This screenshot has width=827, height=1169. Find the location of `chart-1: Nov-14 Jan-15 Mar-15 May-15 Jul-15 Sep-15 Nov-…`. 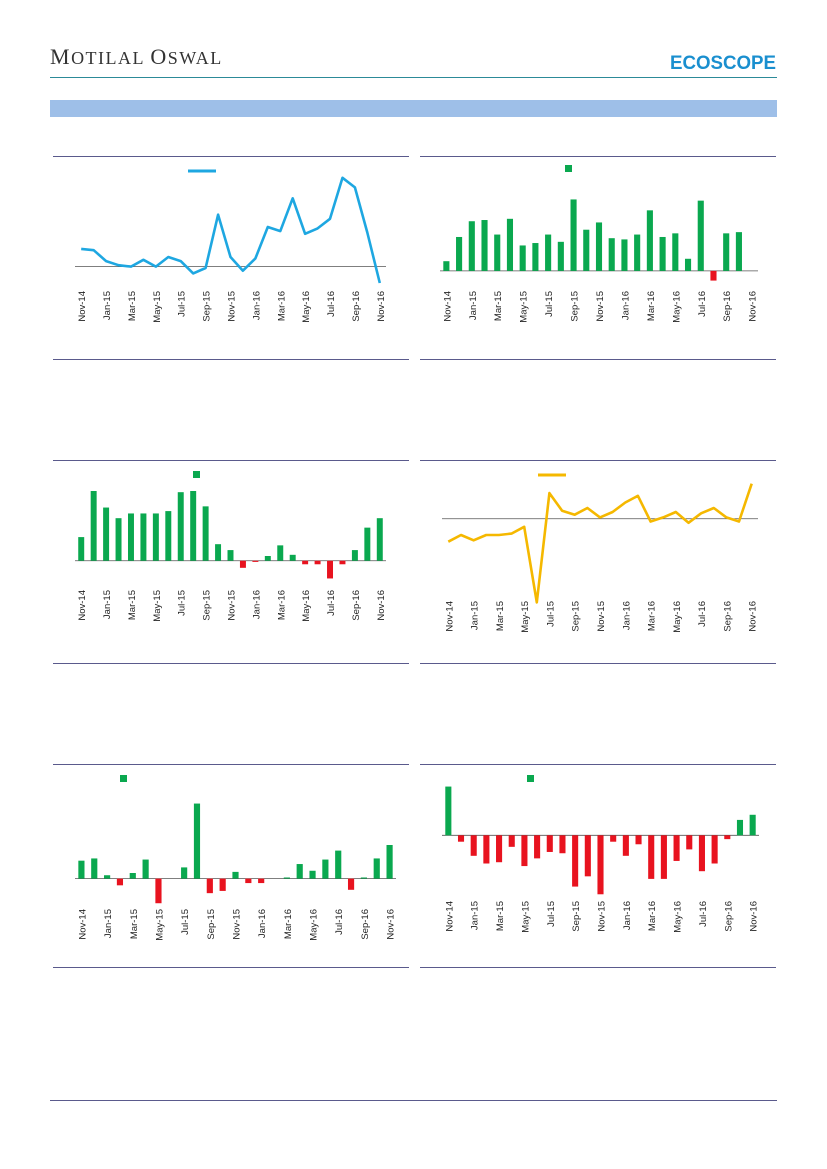

chart-1: Nov-14 Jan-15 Mar-15 May-15 Jul-15 Sep-15 Nov-… is located at coordinates (231, 246).